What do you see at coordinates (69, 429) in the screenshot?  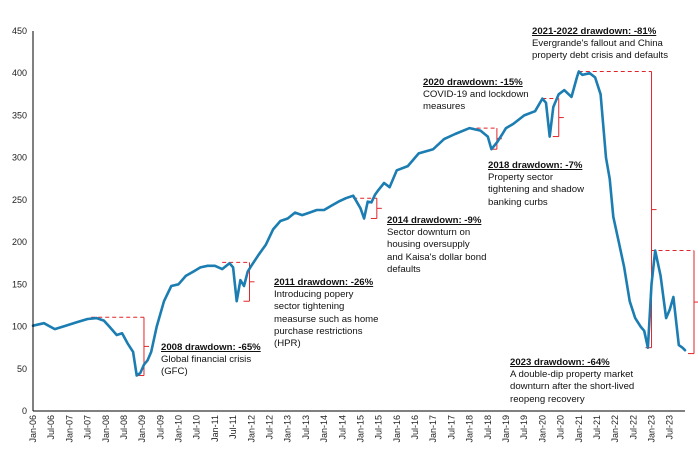 I see `x-tick-label: Jan-07` at bounding box center [69, 429].